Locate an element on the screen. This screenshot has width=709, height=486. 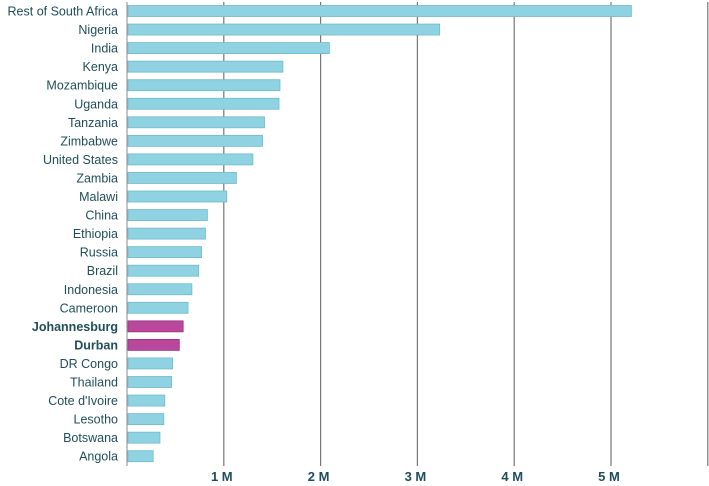
category-label: Durban is located at coordinates (96, 345).